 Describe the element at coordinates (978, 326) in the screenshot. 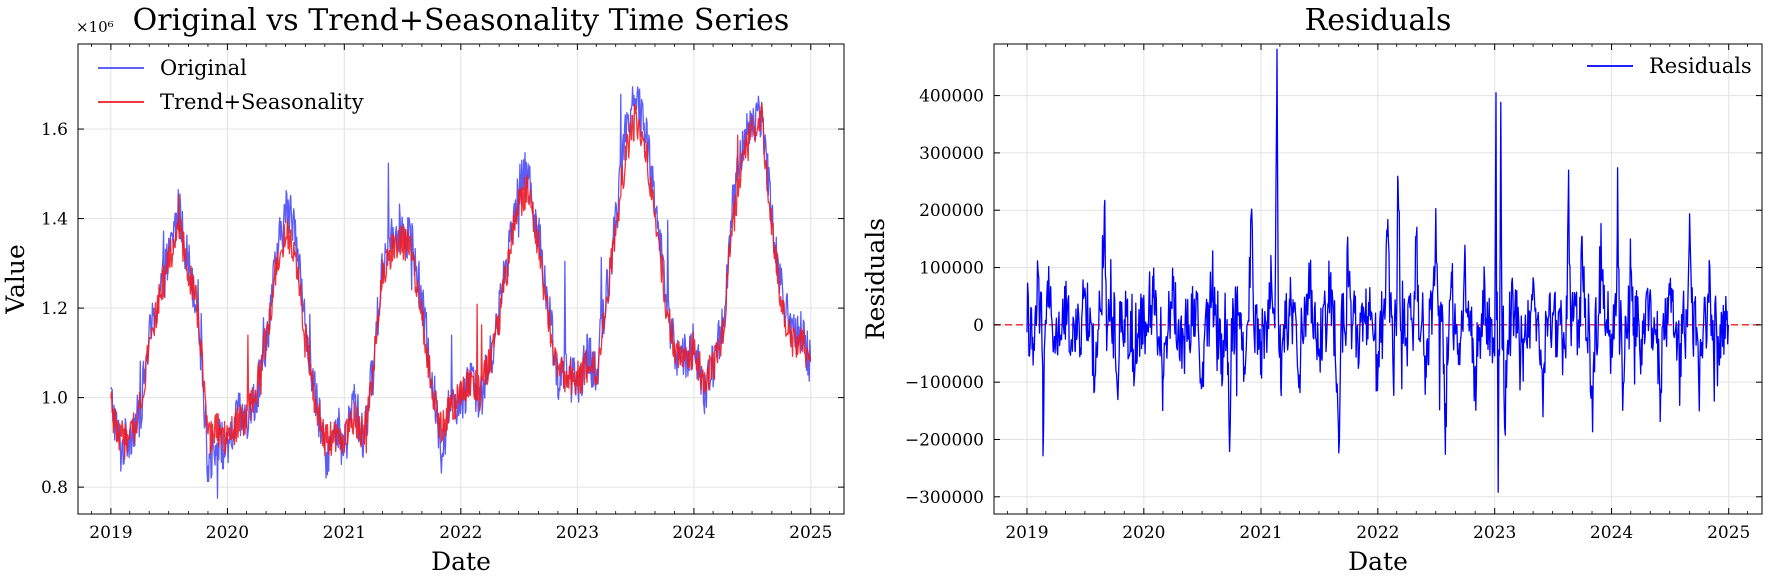

I see `y-tick-label: 0` at that location.